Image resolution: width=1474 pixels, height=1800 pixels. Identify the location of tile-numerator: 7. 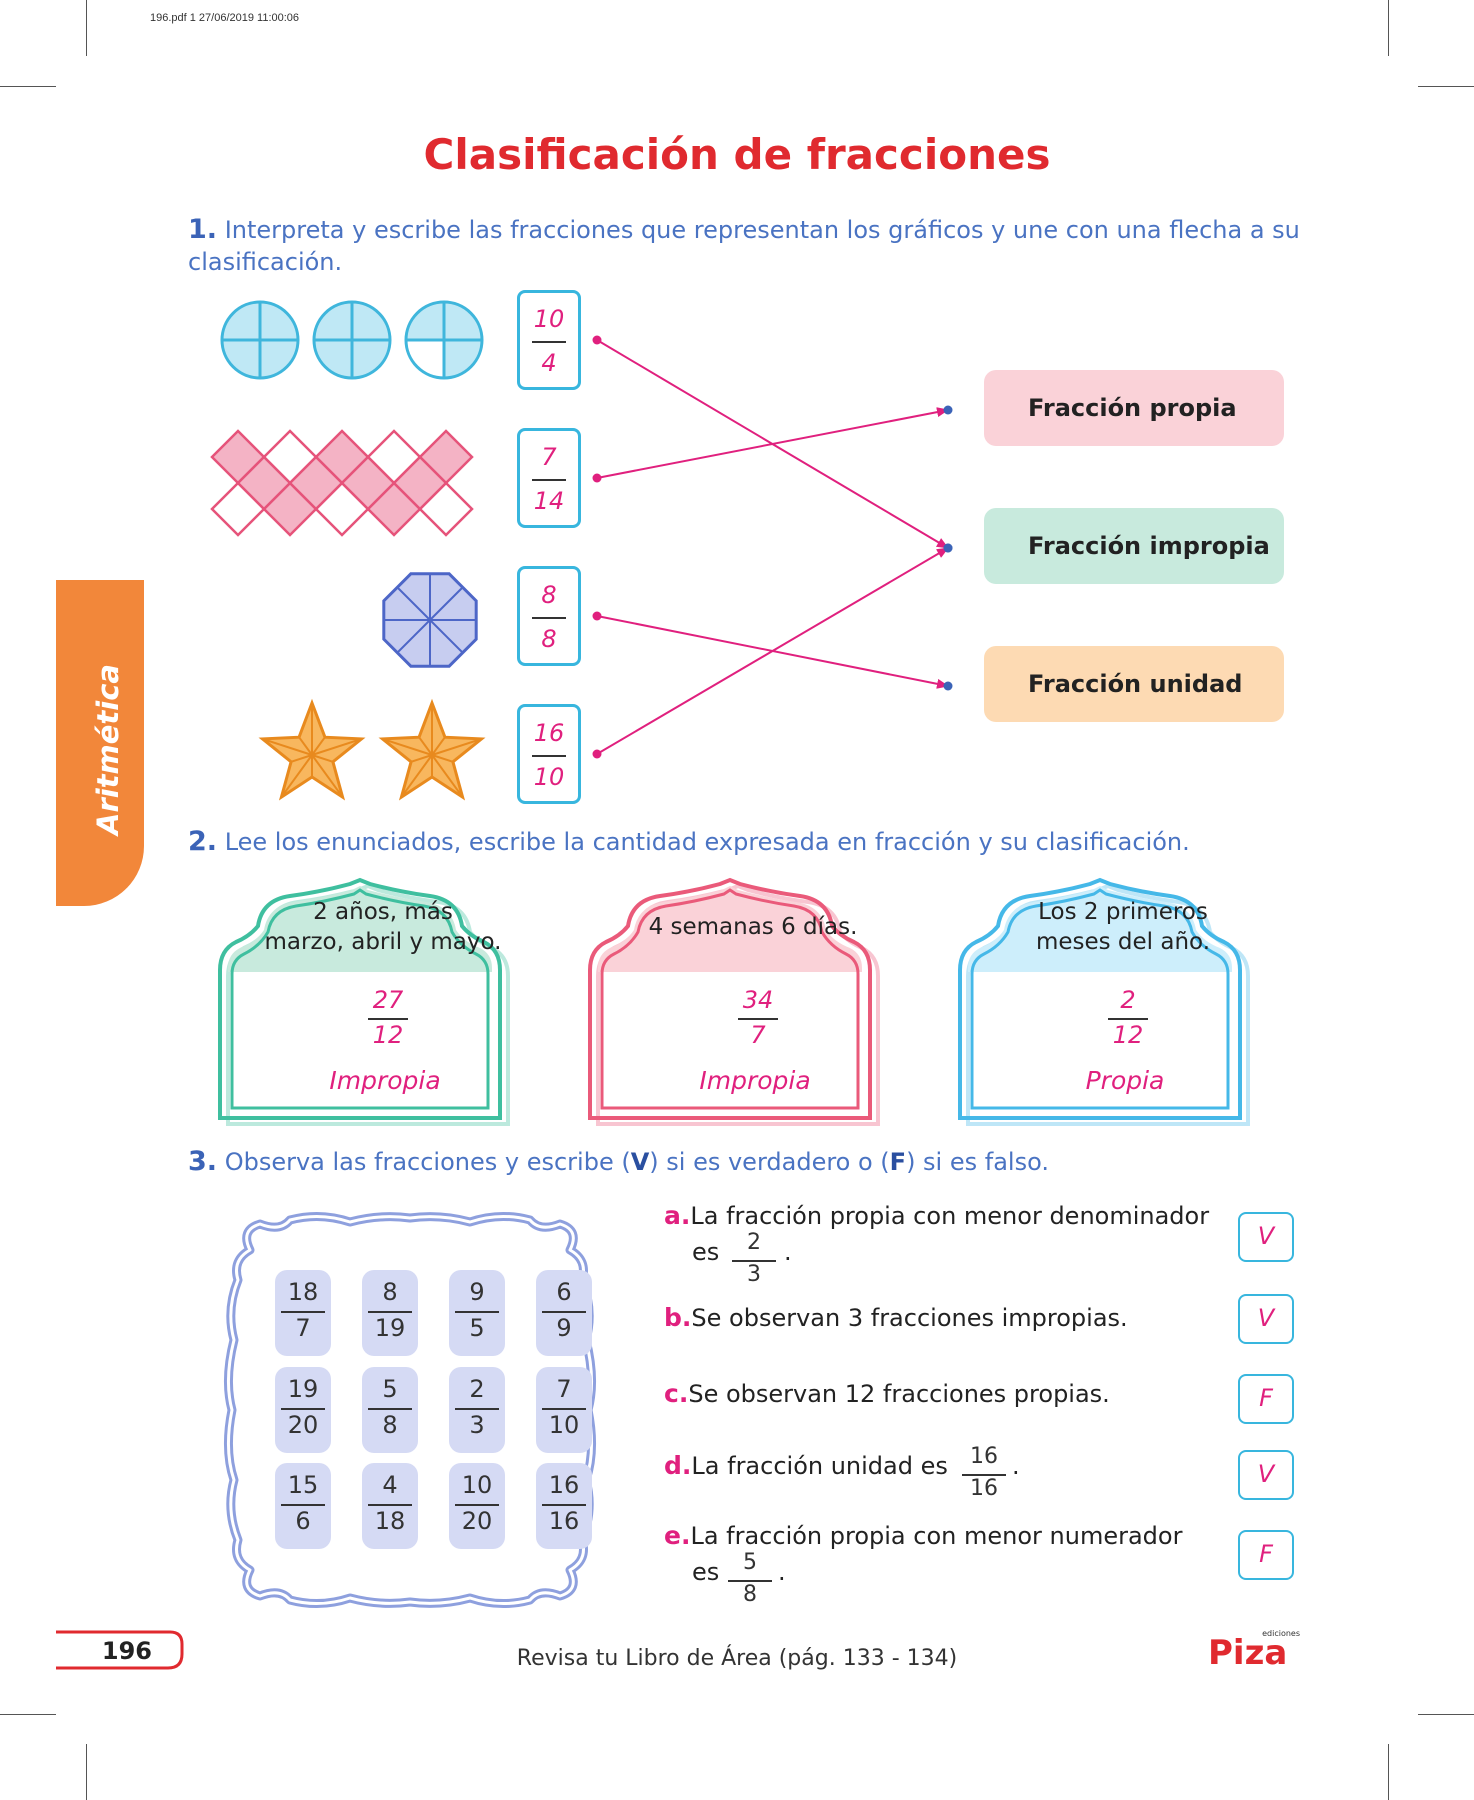
(564, 1389).